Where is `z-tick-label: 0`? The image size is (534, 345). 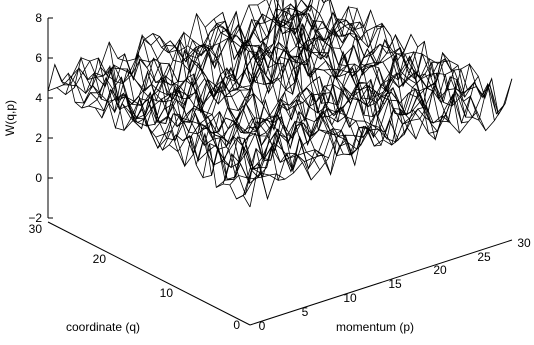
z-tick-label: 0 is located at coordinates (38, 178).